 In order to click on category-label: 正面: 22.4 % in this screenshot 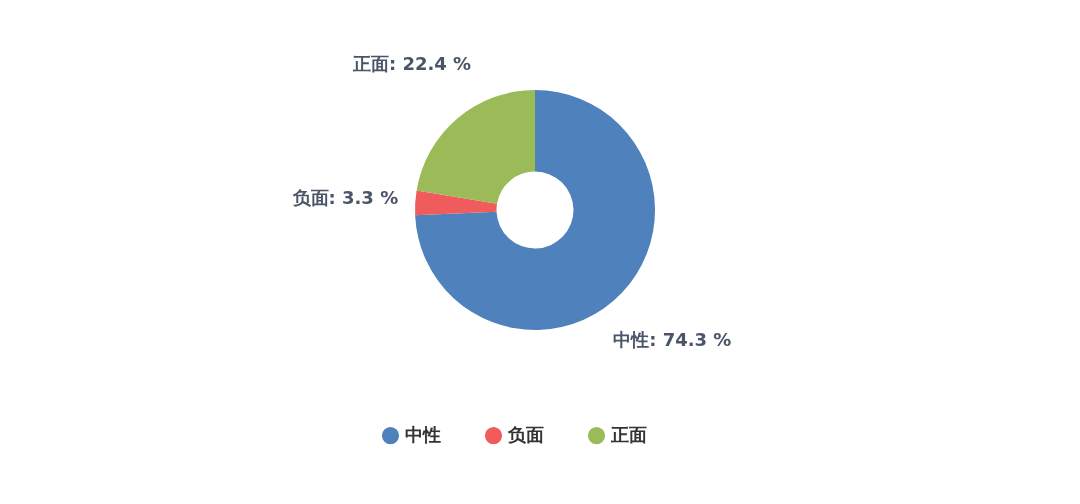, I will do `click(412, 64)`.